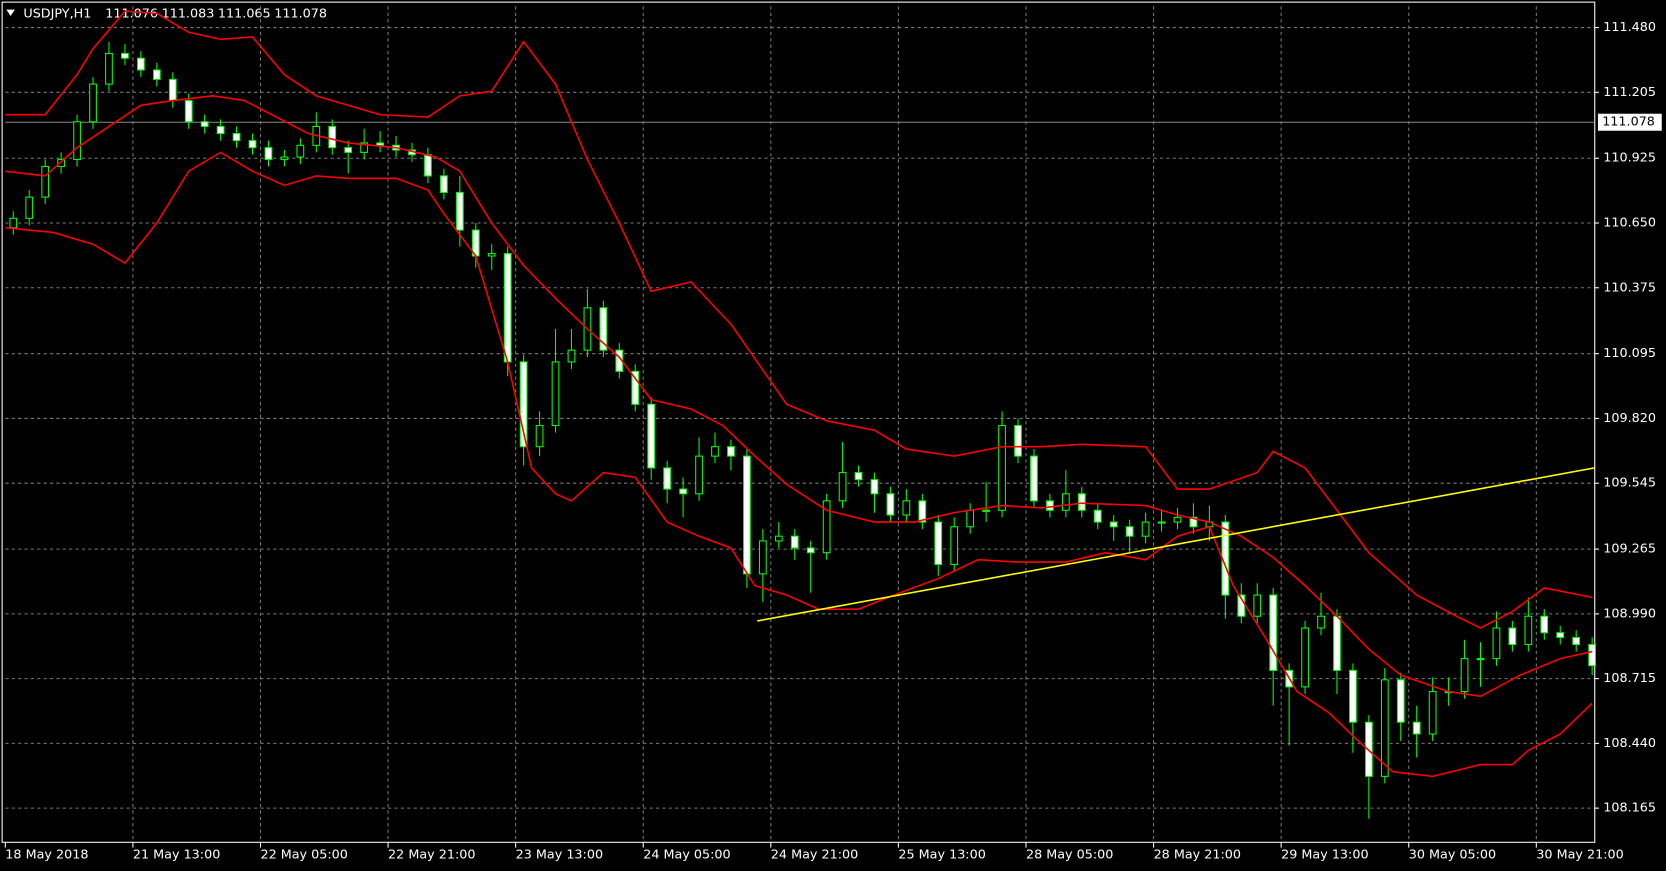 This screenshot has width=1666, height=871. Describe the element at coordinates (1629, 483) in the screenshot. I see `y-tick-label: 109.545` at that location.